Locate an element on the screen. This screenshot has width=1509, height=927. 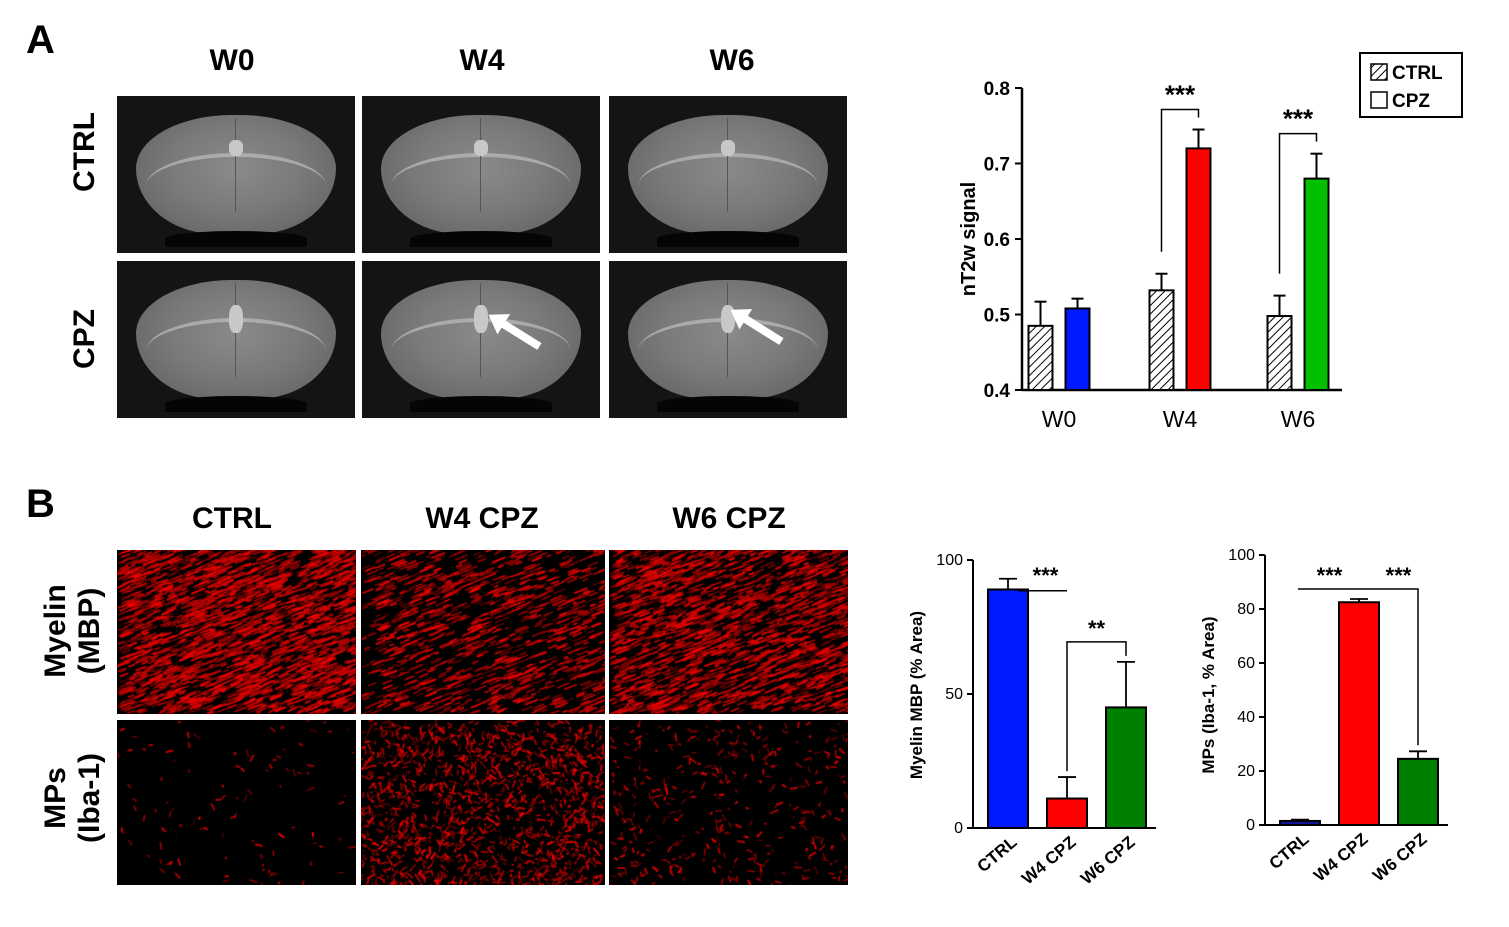
mri-row-header-cpz: CPZ is located at coordinates (84, 339).